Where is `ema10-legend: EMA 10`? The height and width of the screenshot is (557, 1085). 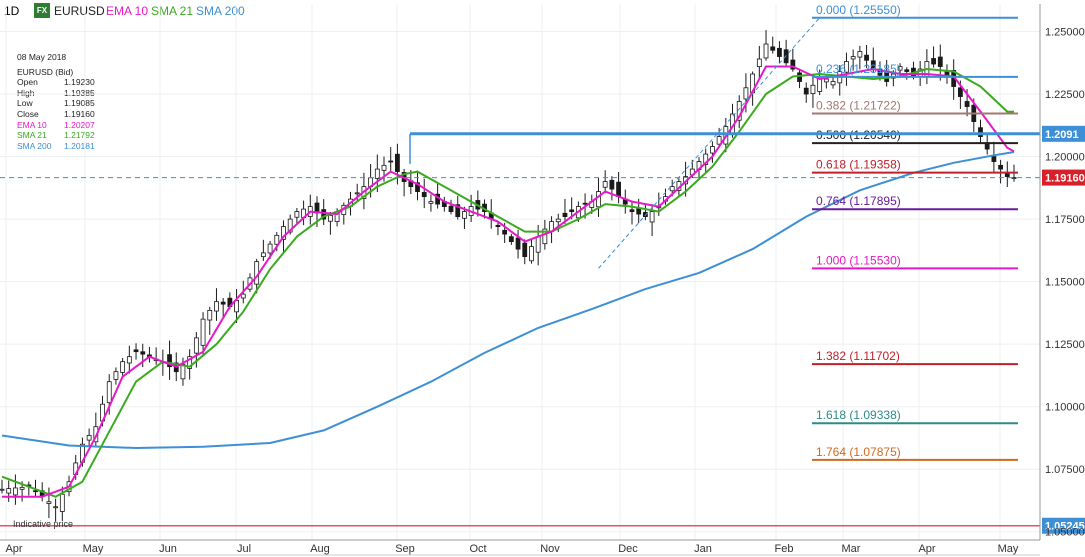 ema10-legend: EMA 10 is located at coordinates (127, 11).